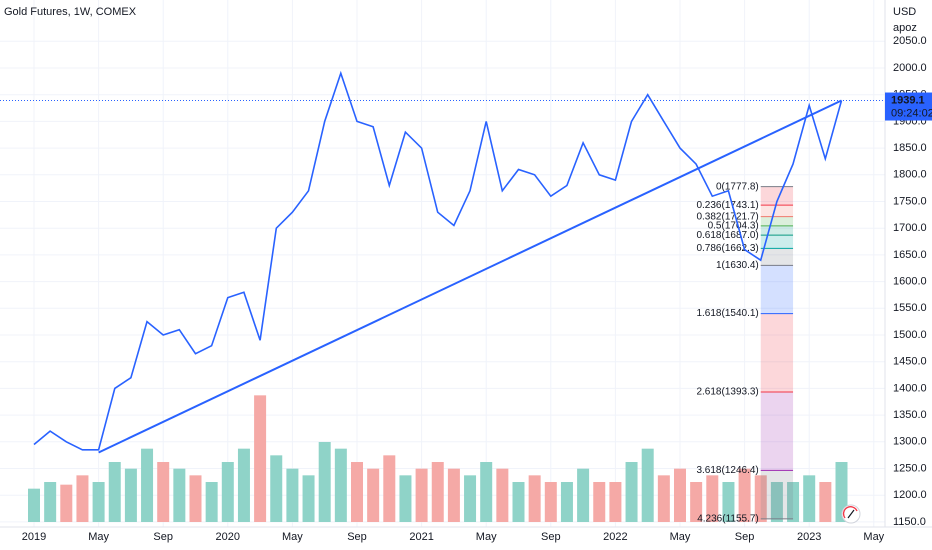  I want to click on fib-label: 0.382(1721.7), so click(727, 216).